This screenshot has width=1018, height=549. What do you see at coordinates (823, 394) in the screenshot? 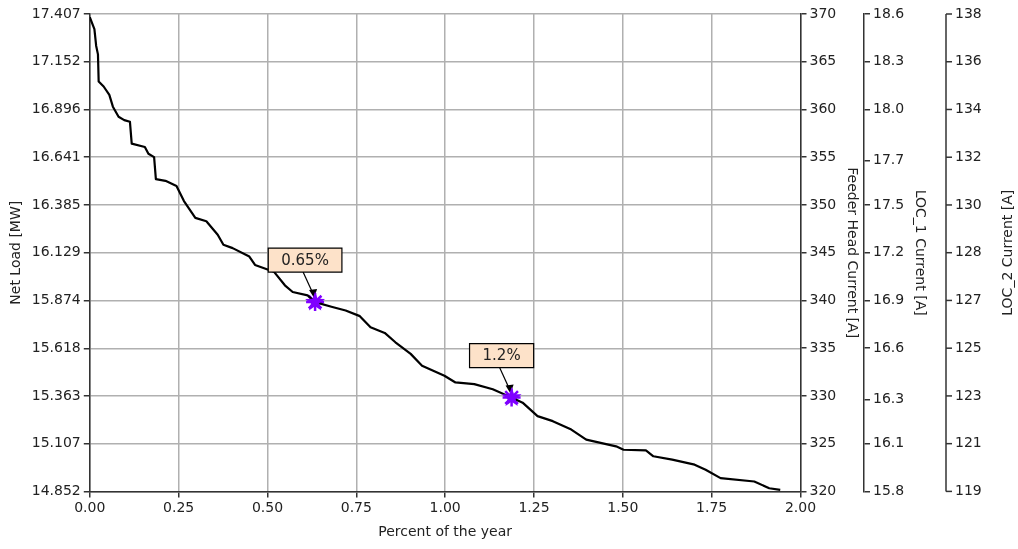
I see `y2-tick-label: 330` at bounding box center [823, 394].